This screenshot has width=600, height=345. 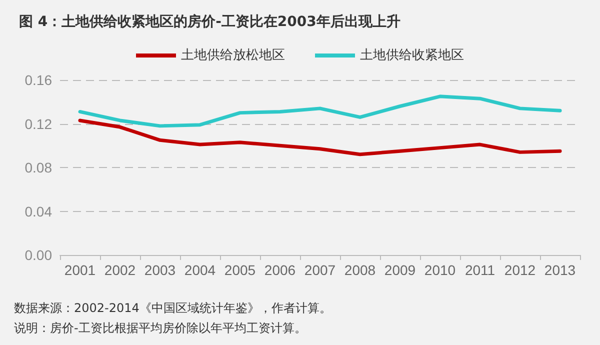 I want to click on source-note: 数据来源：2002-2014《中国区域统计年鉴》，作者计算。, so click(x=173, y=308).